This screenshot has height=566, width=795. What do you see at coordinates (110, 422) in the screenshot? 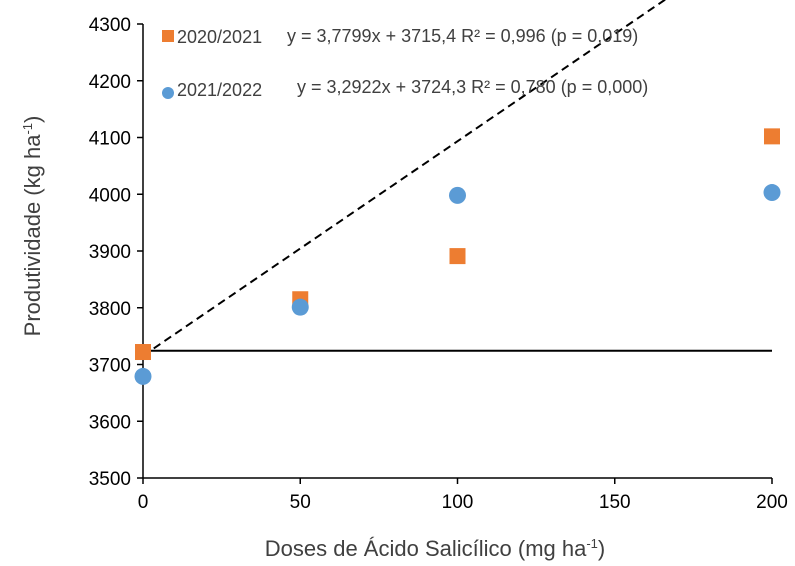
I see `y-tick-label: 3600` at bounding box center [110, 422].